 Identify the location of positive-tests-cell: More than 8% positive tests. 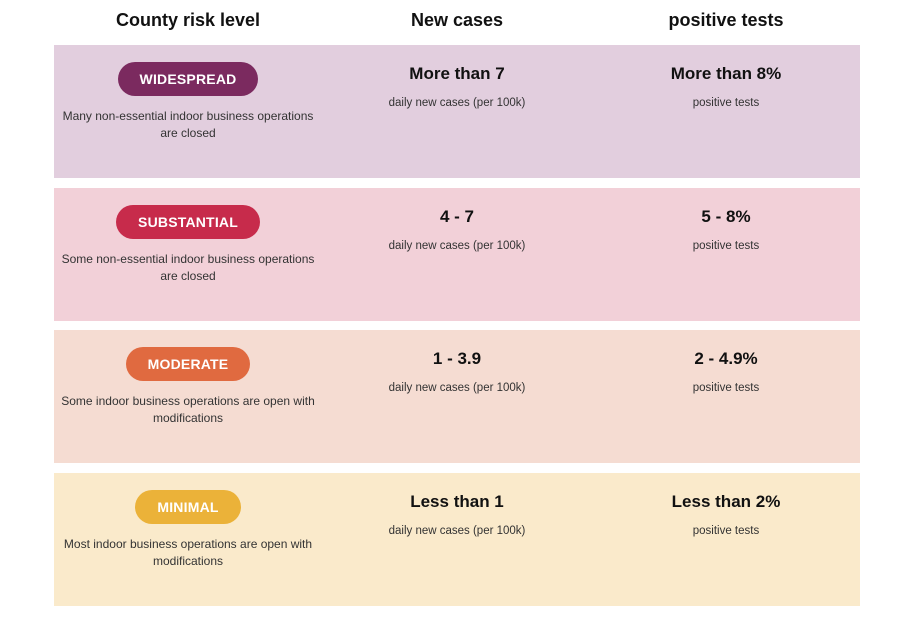
(726, 111).